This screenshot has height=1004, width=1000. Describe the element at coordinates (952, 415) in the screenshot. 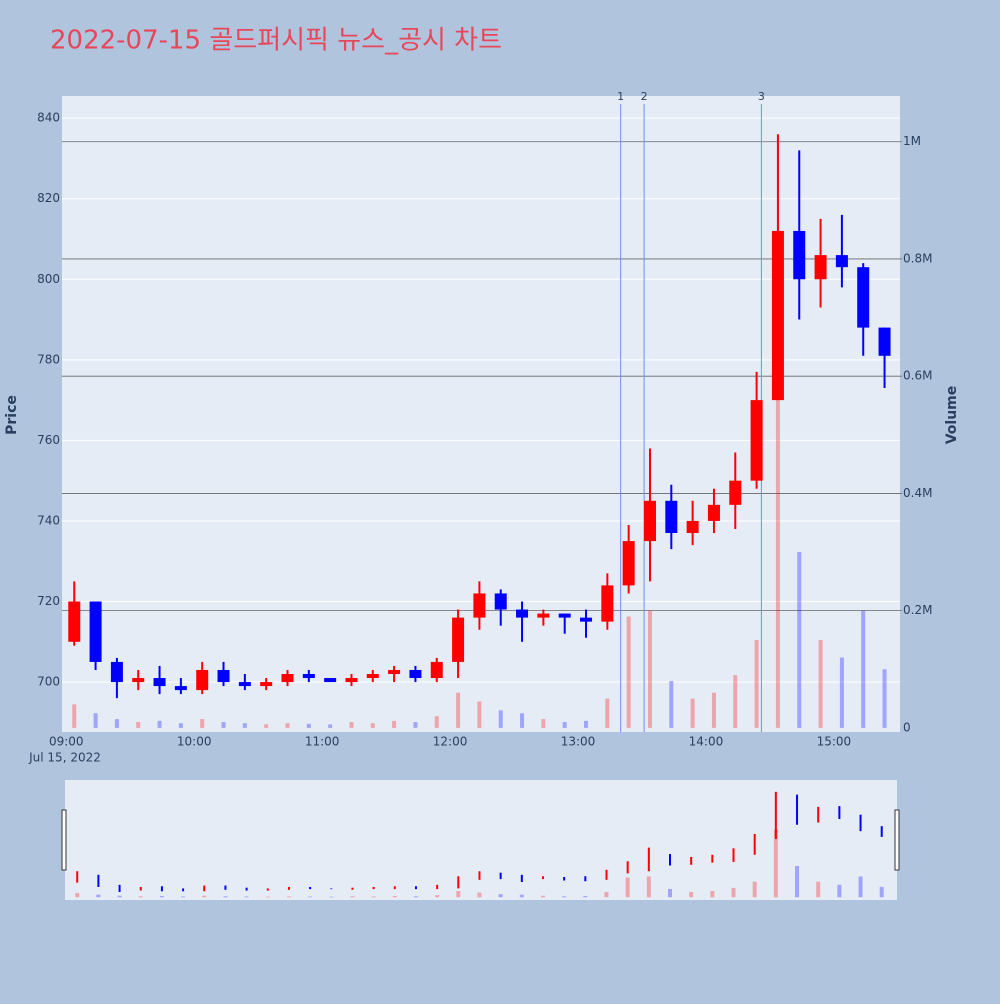

I see `y2-axis-title: Volume` at that location.